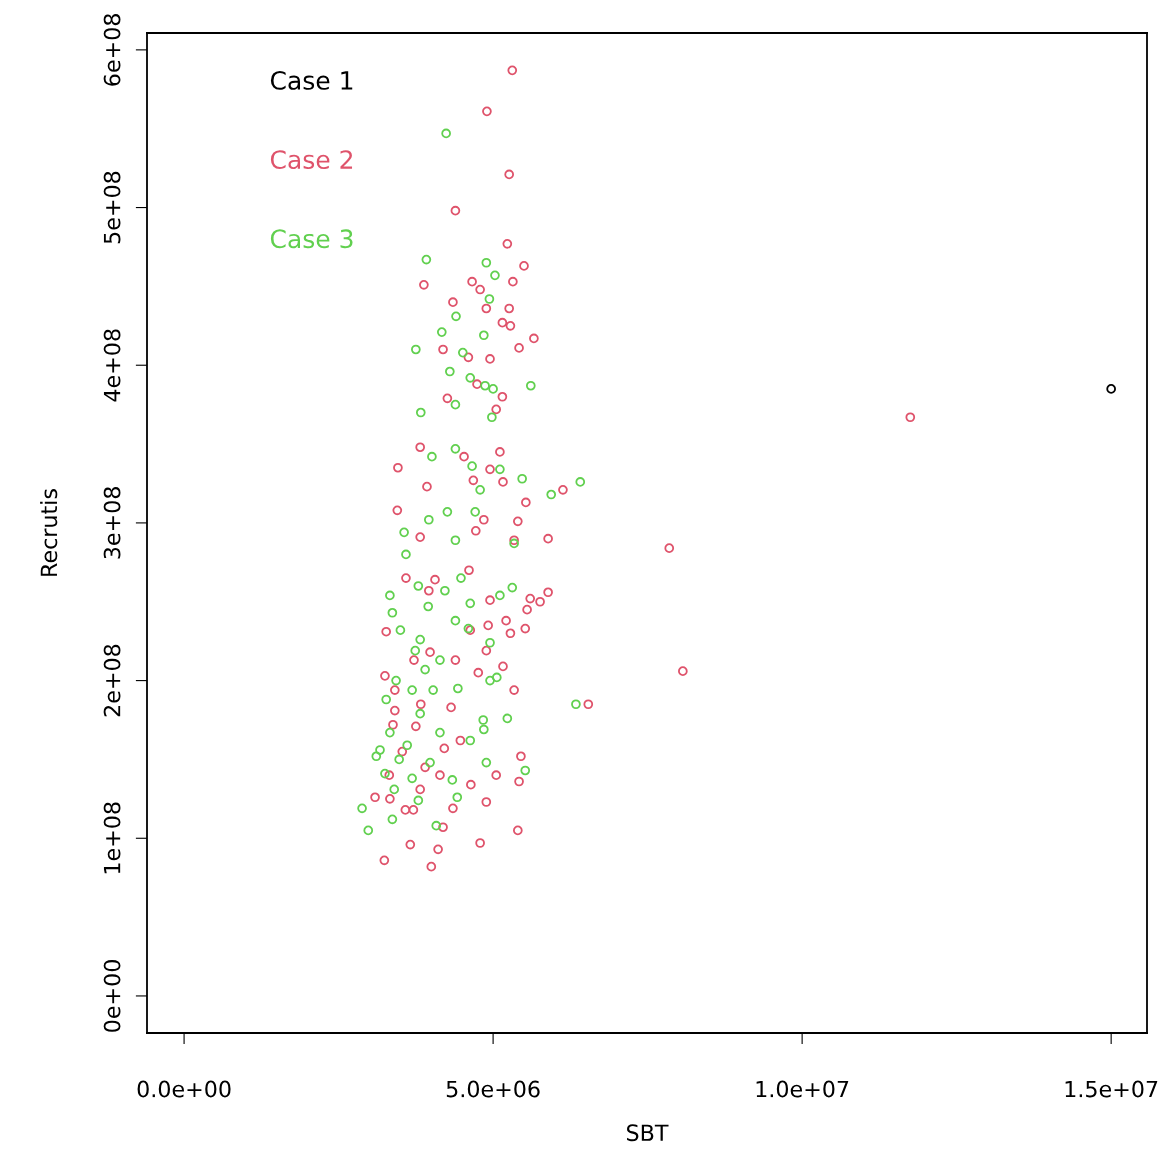 Image resolution: width=1172 pixels, height=1176 pixels. I want to click on y-tick-label: 4e+08, so click(112, 365).